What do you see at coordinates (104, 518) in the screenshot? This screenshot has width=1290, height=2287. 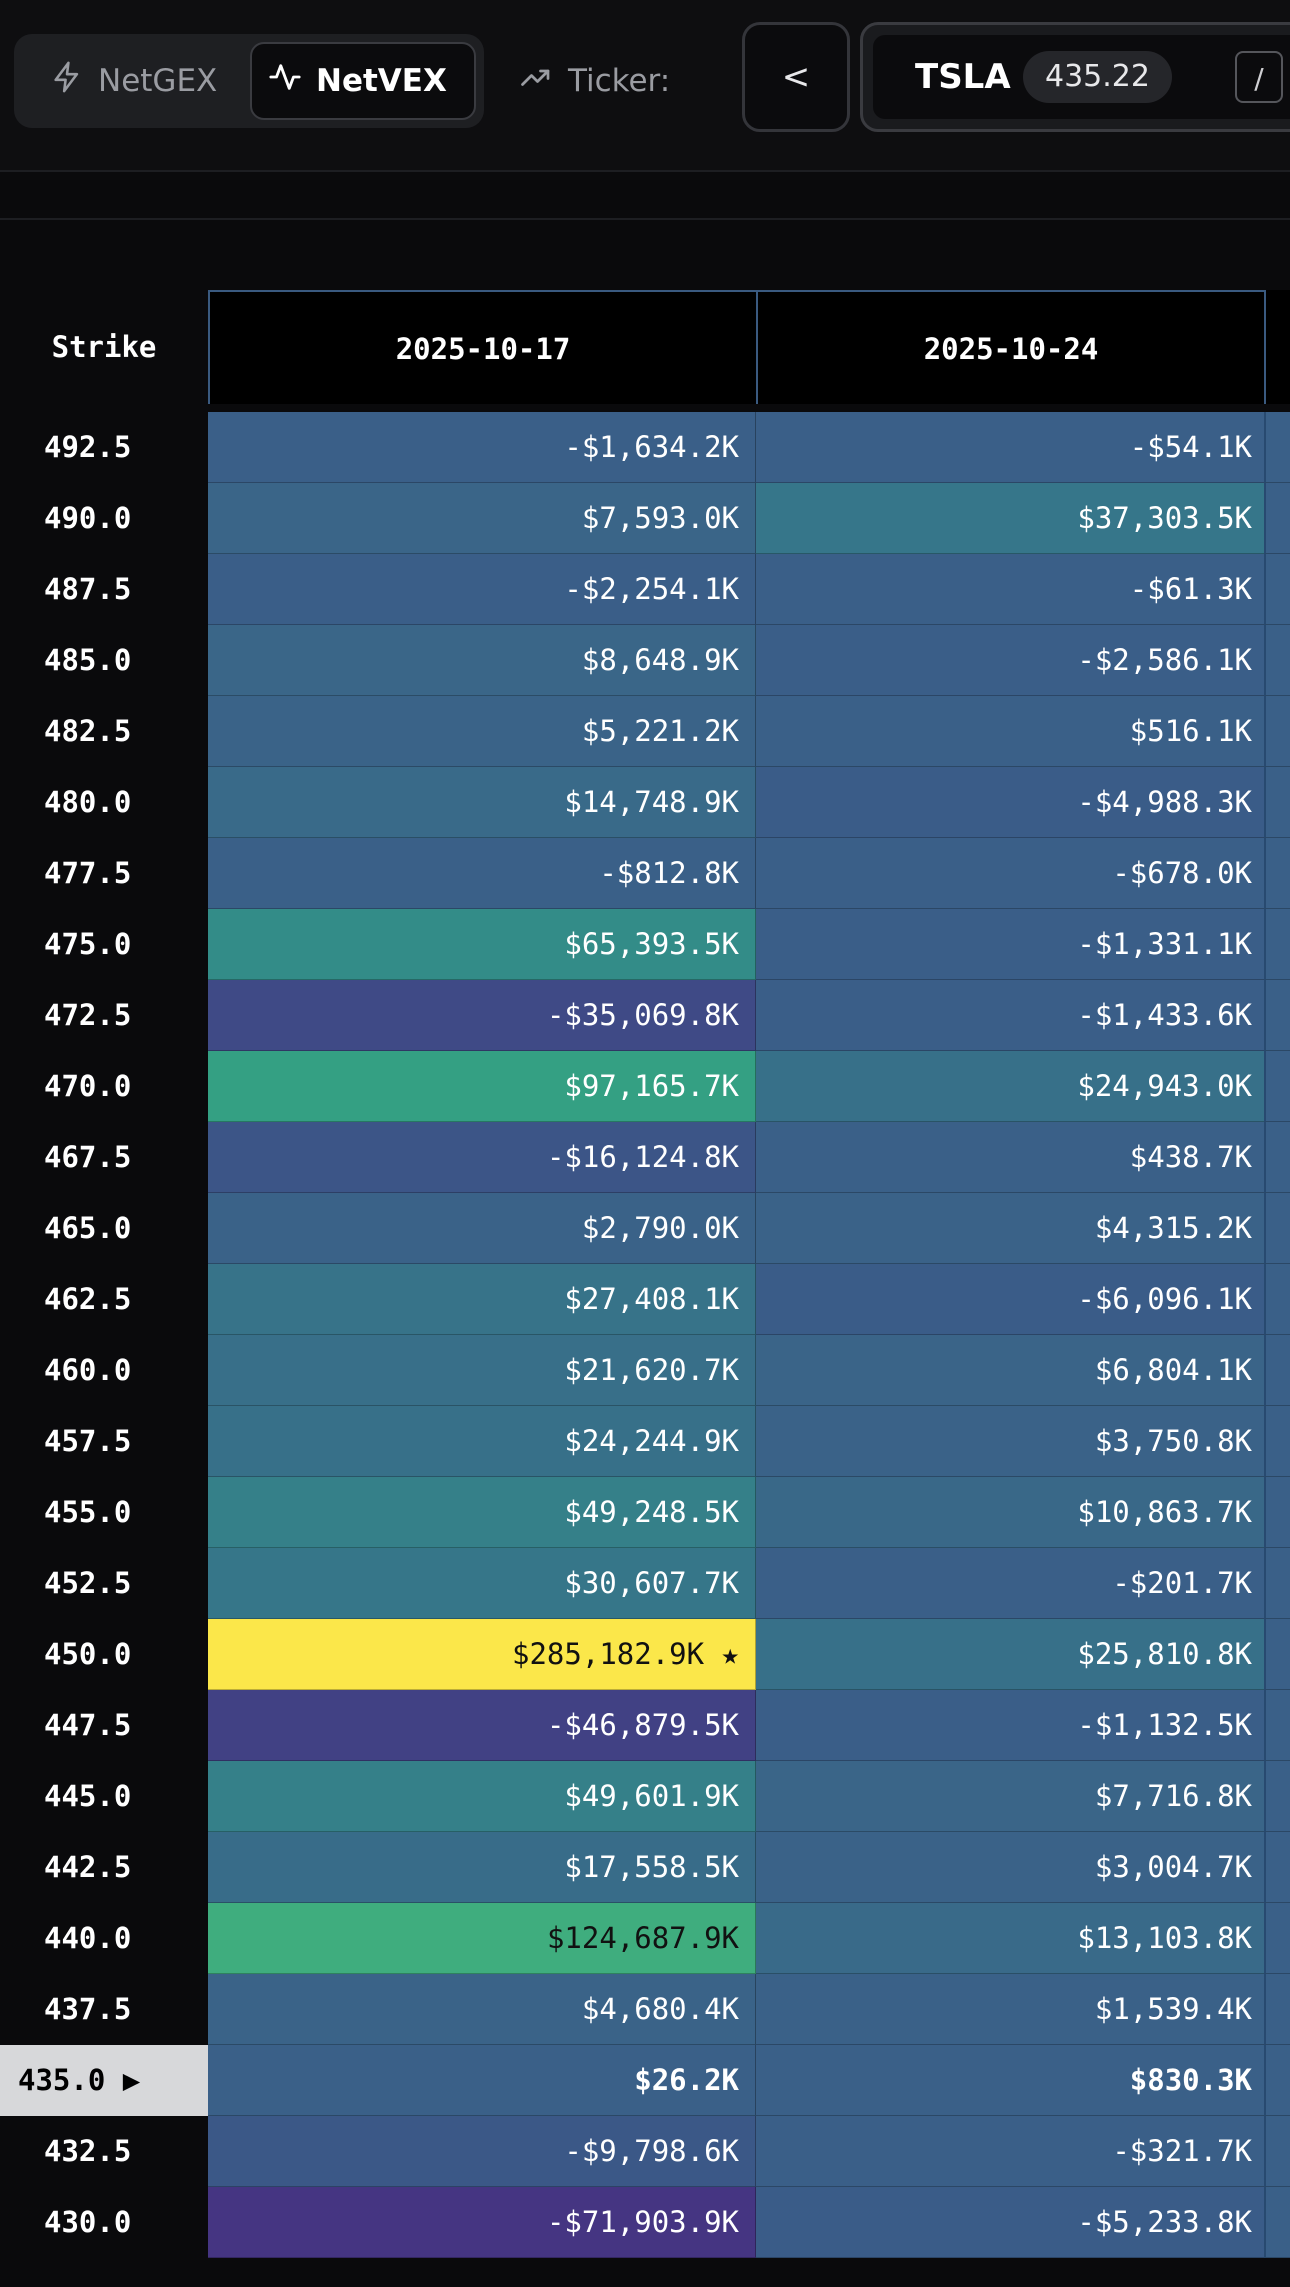 I see `strike-cell: 490.0` at bounding box center [104, 518].